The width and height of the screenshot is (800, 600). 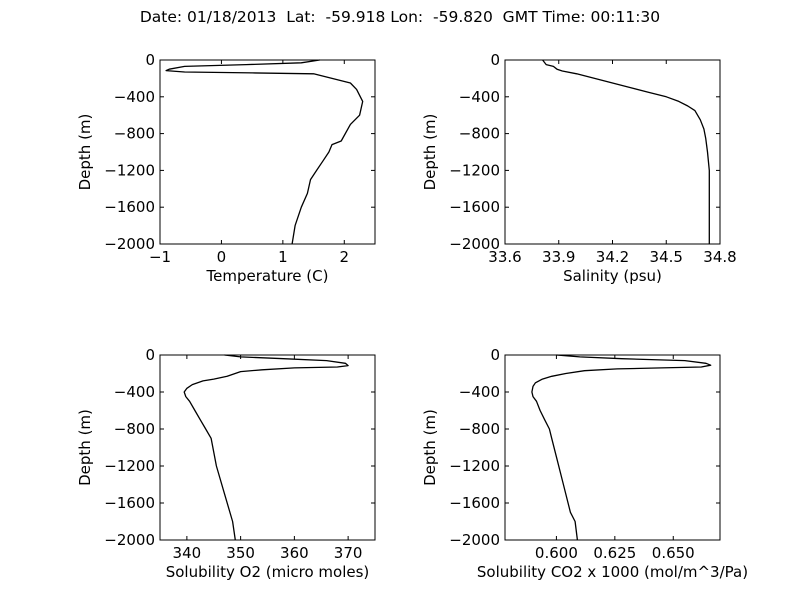 I want to click on x-tick-label: 350, so click(x=240, y=553).